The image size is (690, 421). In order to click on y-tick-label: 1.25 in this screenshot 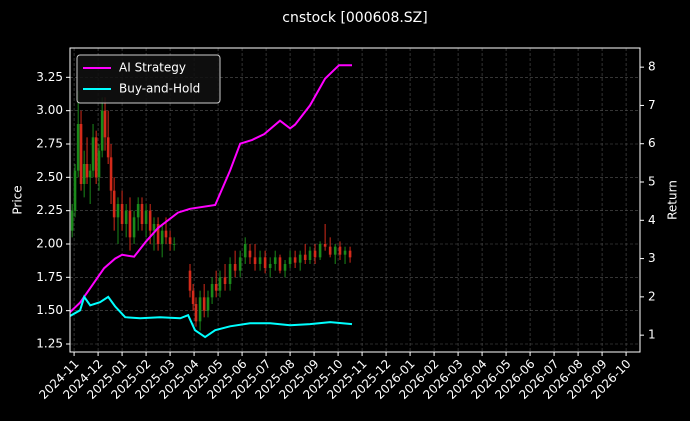, I will do `click(49, 344)`.